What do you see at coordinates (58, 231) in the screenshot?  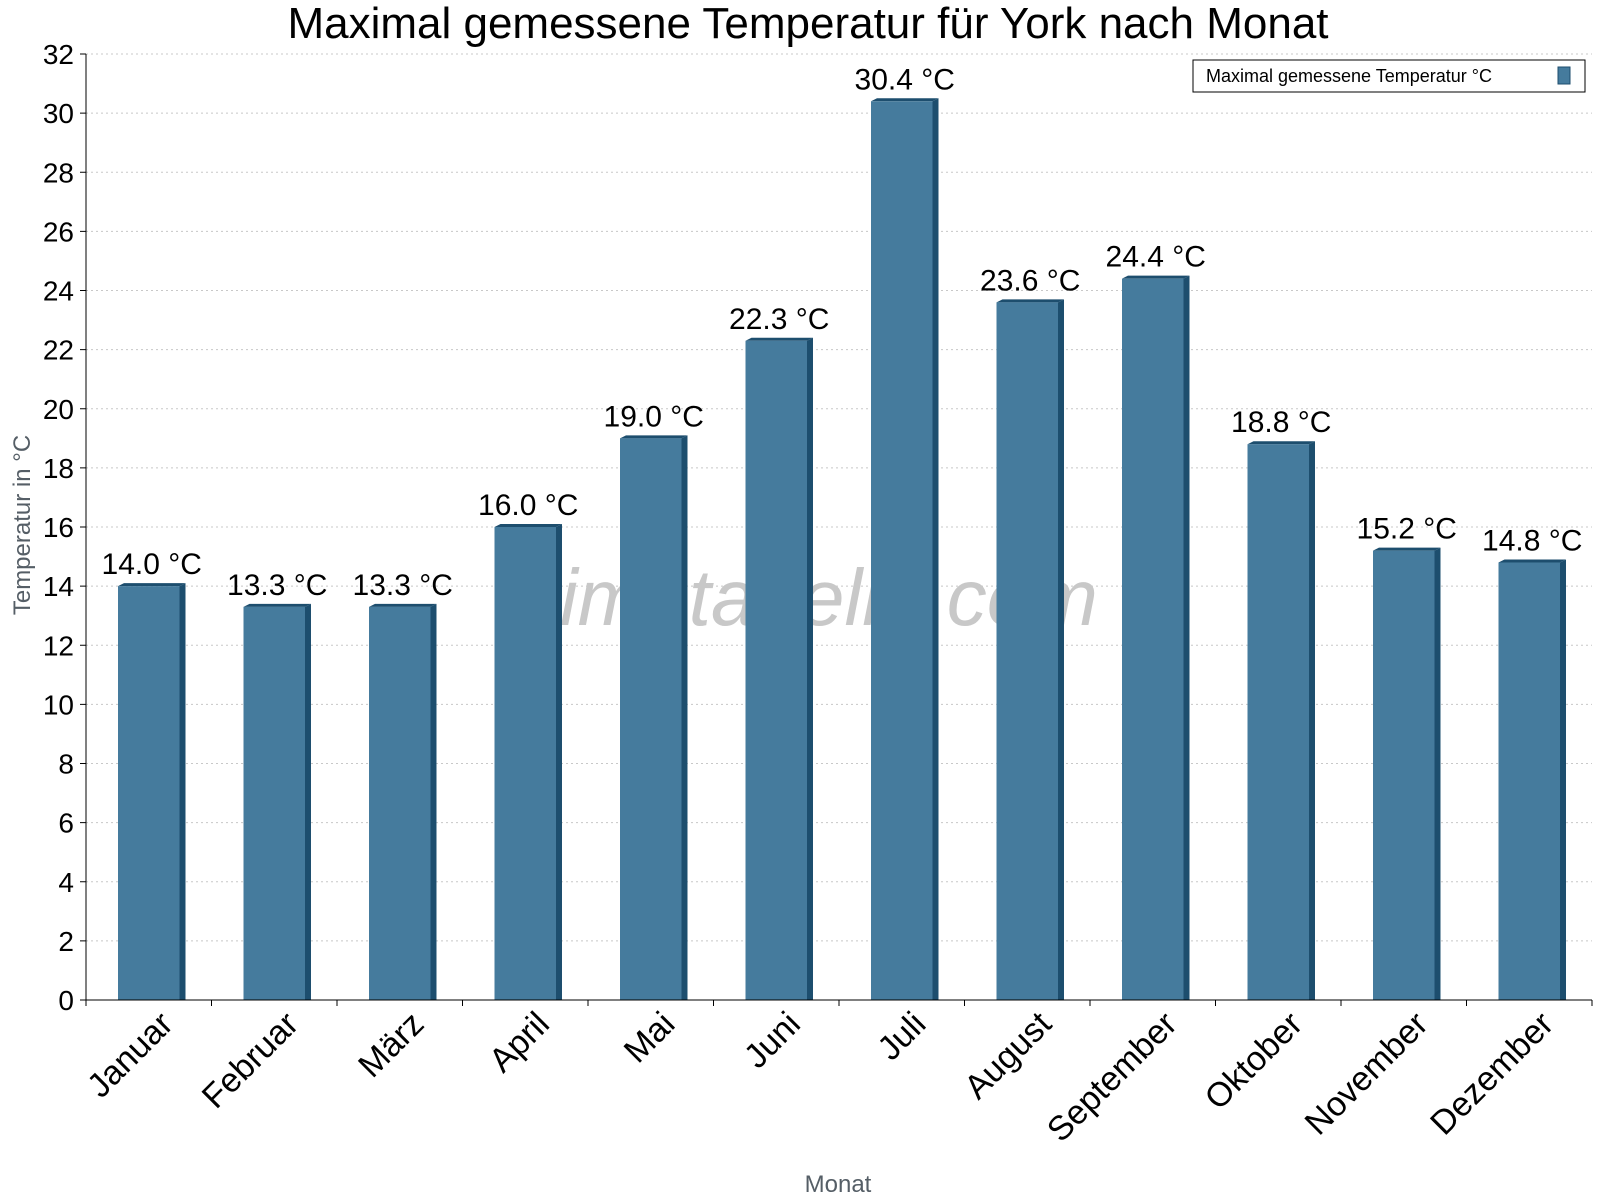 I see `y-tick-label: 26` at bounding box center [58, 231].